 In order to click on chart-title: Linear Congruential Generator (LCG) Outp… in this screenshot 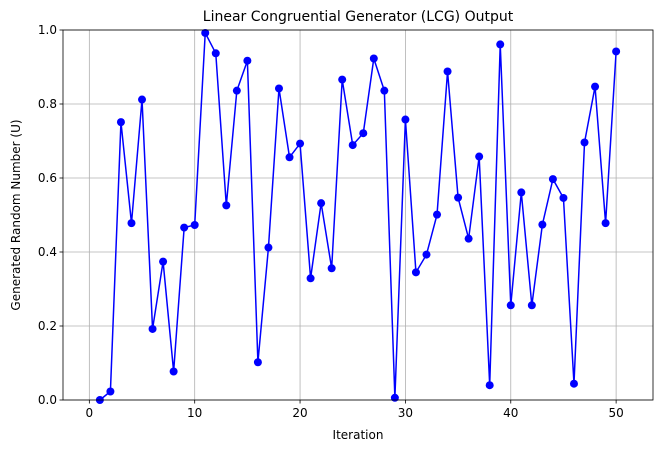, I will do `click(358, 17)`.